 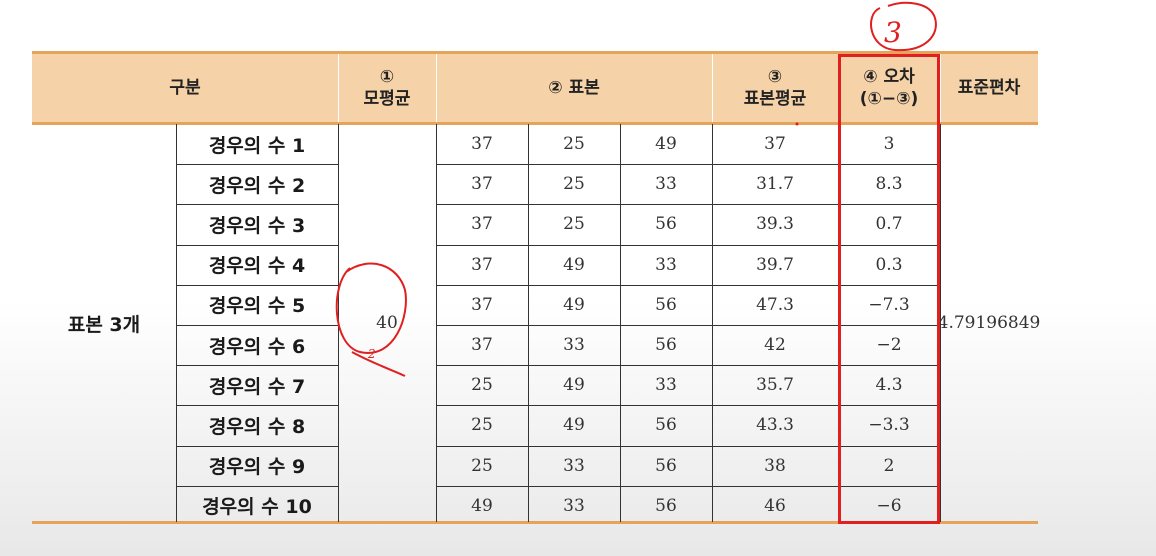 What do you see at coordinates (775, 345) in the screenshot?
I see `table-cell-mean: 42` at bounding box center [775, 345].